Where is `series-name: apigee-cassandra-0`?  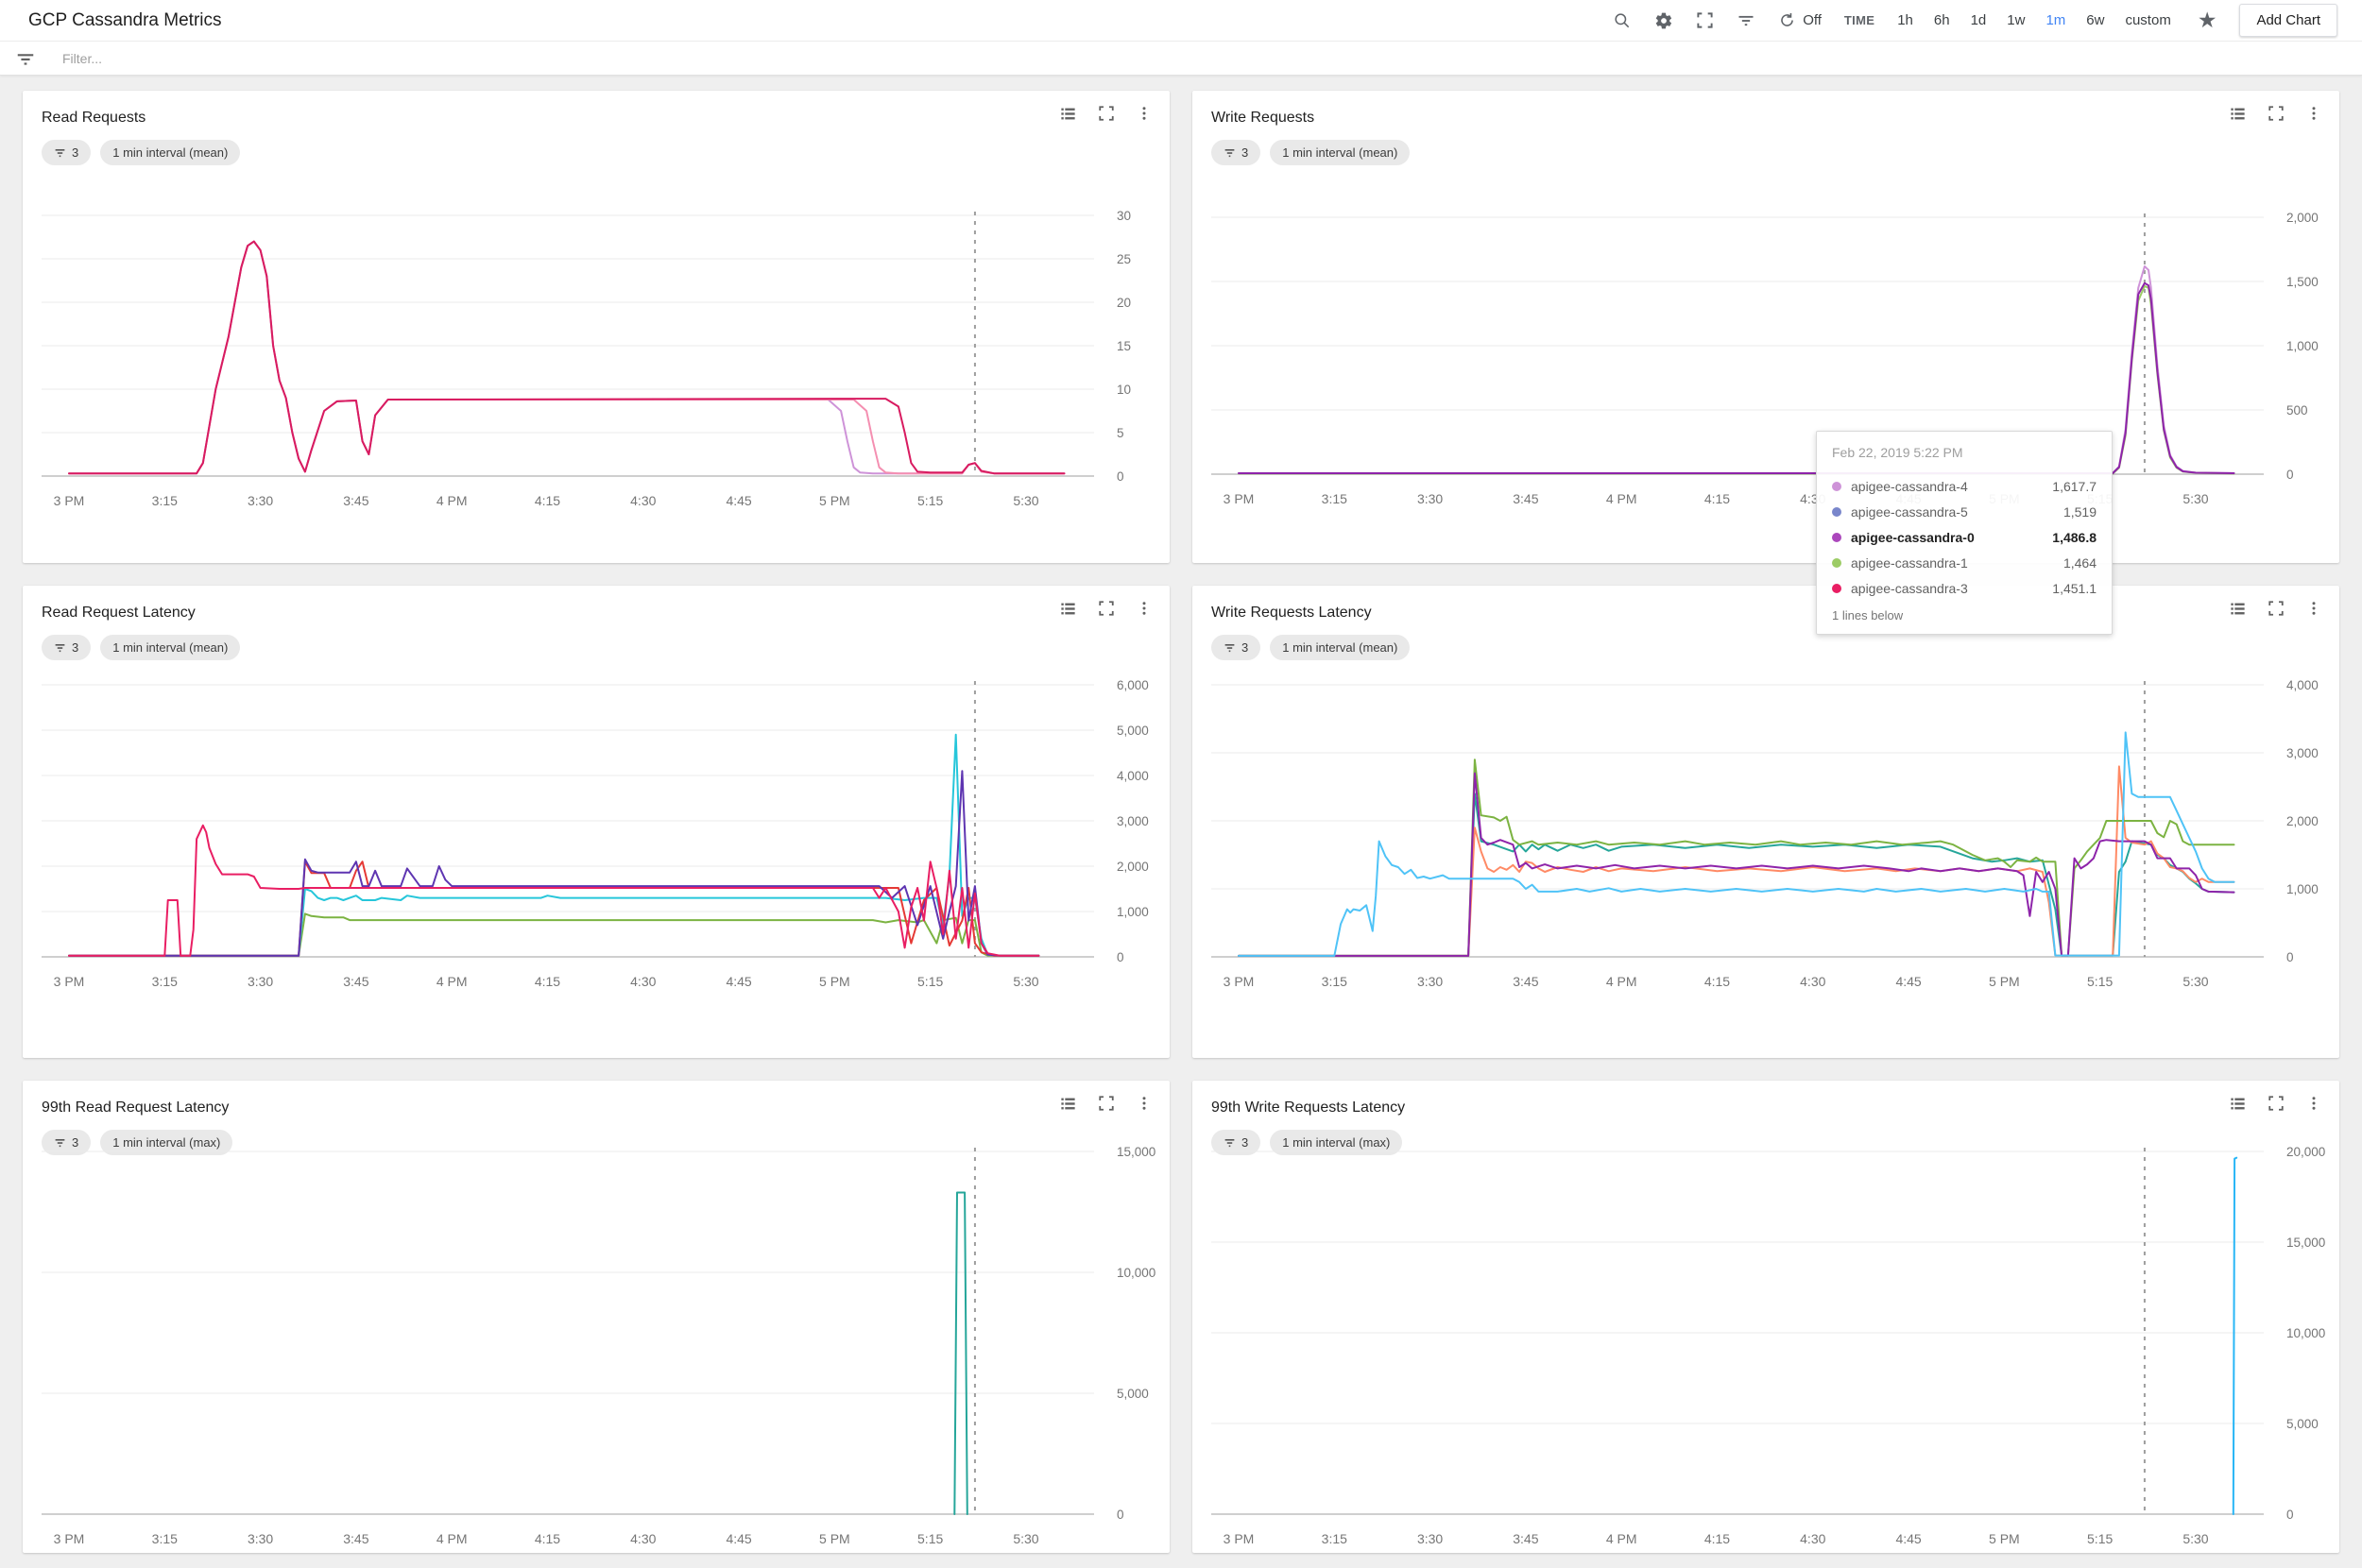
series-name: apigee-cassandra-0 is located at coordinates (1913, 537).